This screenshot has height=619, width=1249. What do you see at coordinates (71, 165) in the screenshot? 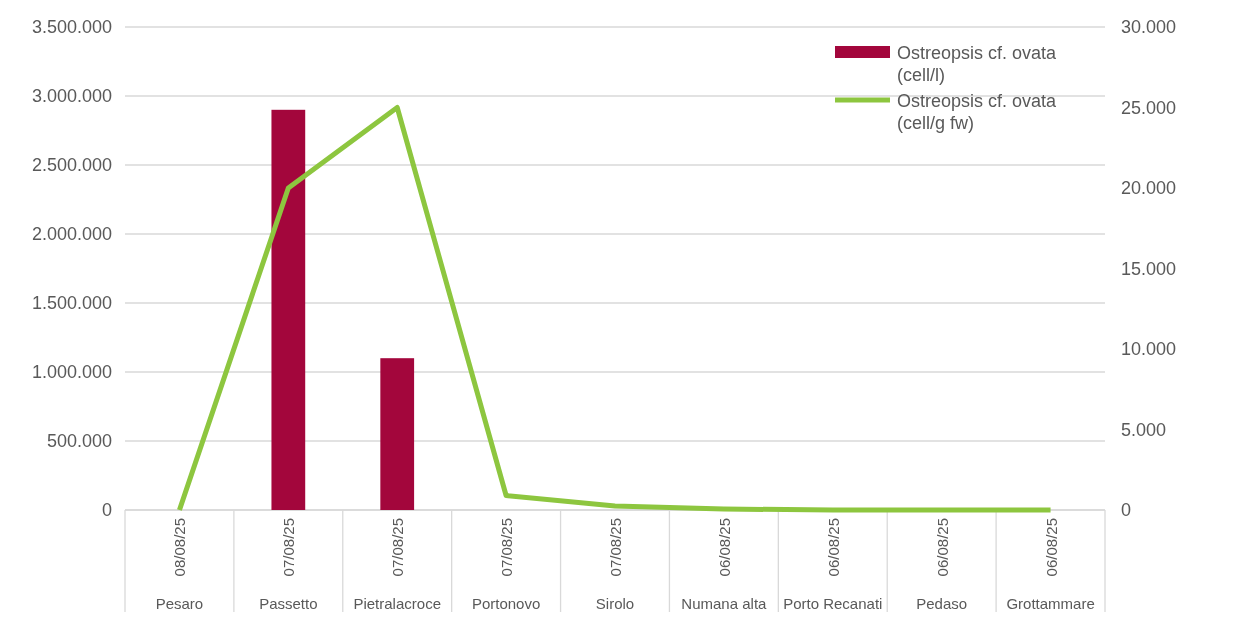
I see `y-tick-label: 2.500.000` at bounding box center [71, 165].